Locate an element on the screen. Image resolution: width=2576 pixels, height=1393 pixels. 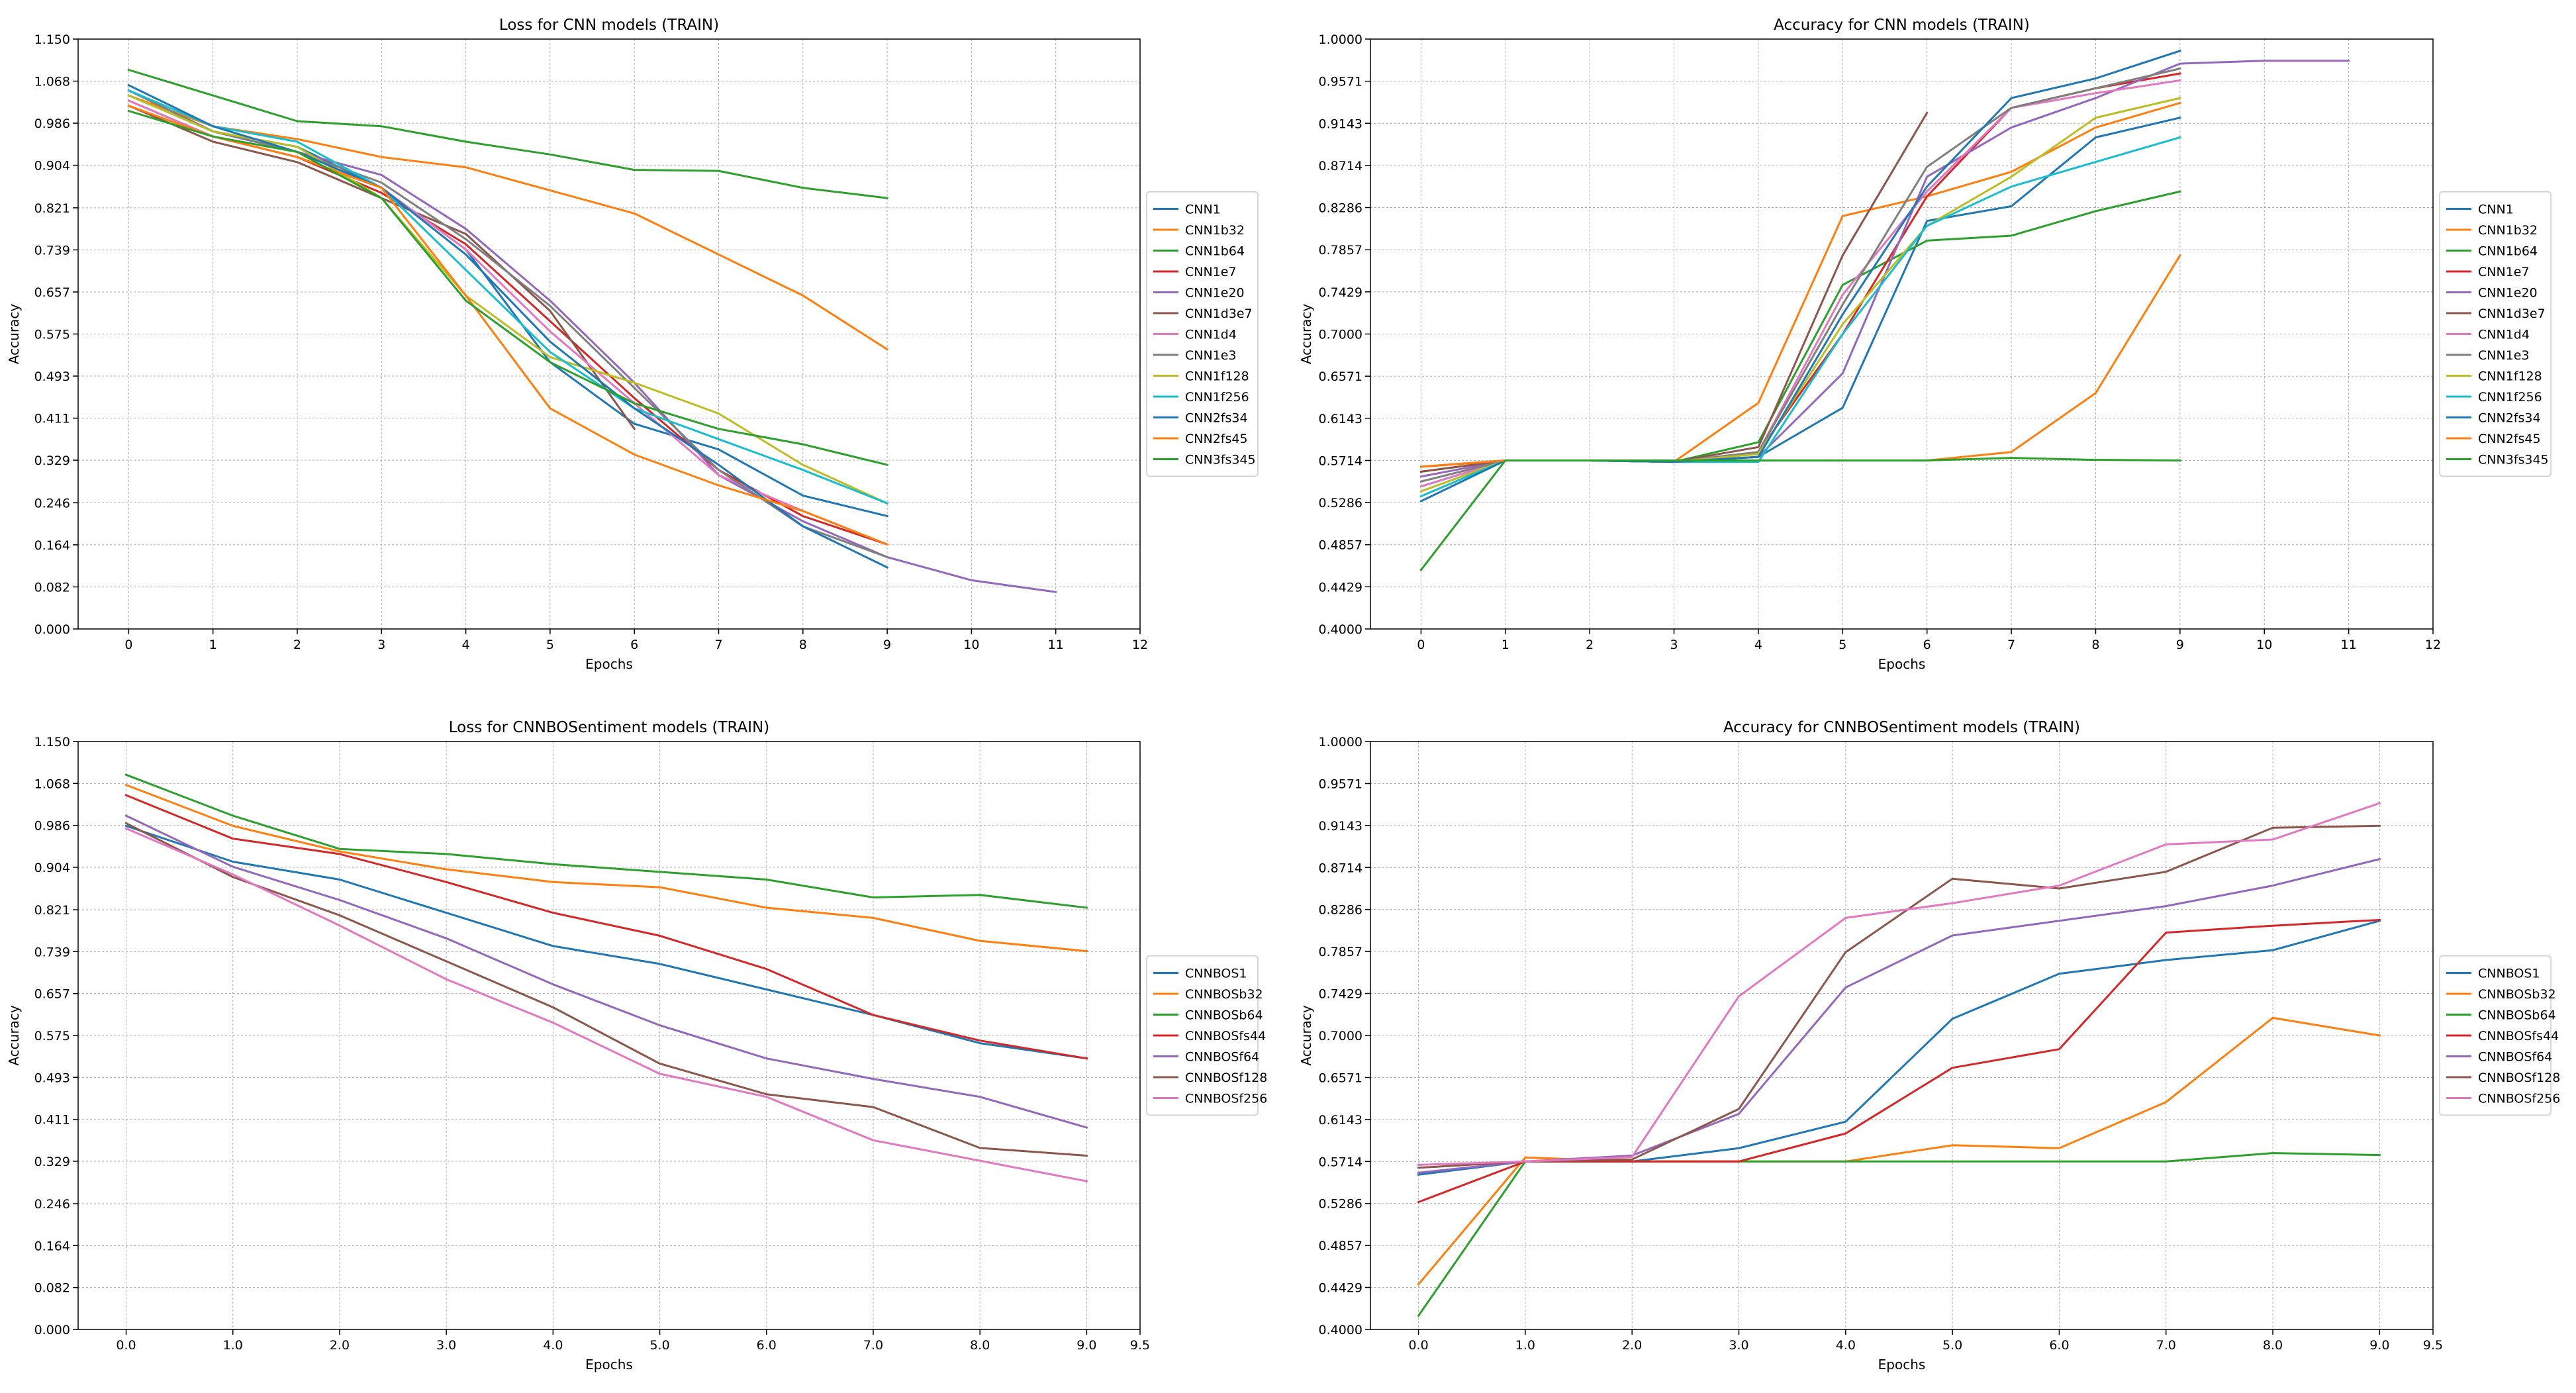
legend-label: CNNBOSf128 is located at coordinates (2519, 1078).